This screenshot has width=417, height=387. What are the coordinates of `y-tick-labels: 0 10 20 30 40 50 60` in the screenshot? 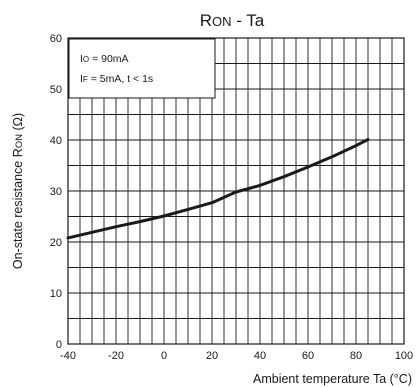 It's located at (56, 192).